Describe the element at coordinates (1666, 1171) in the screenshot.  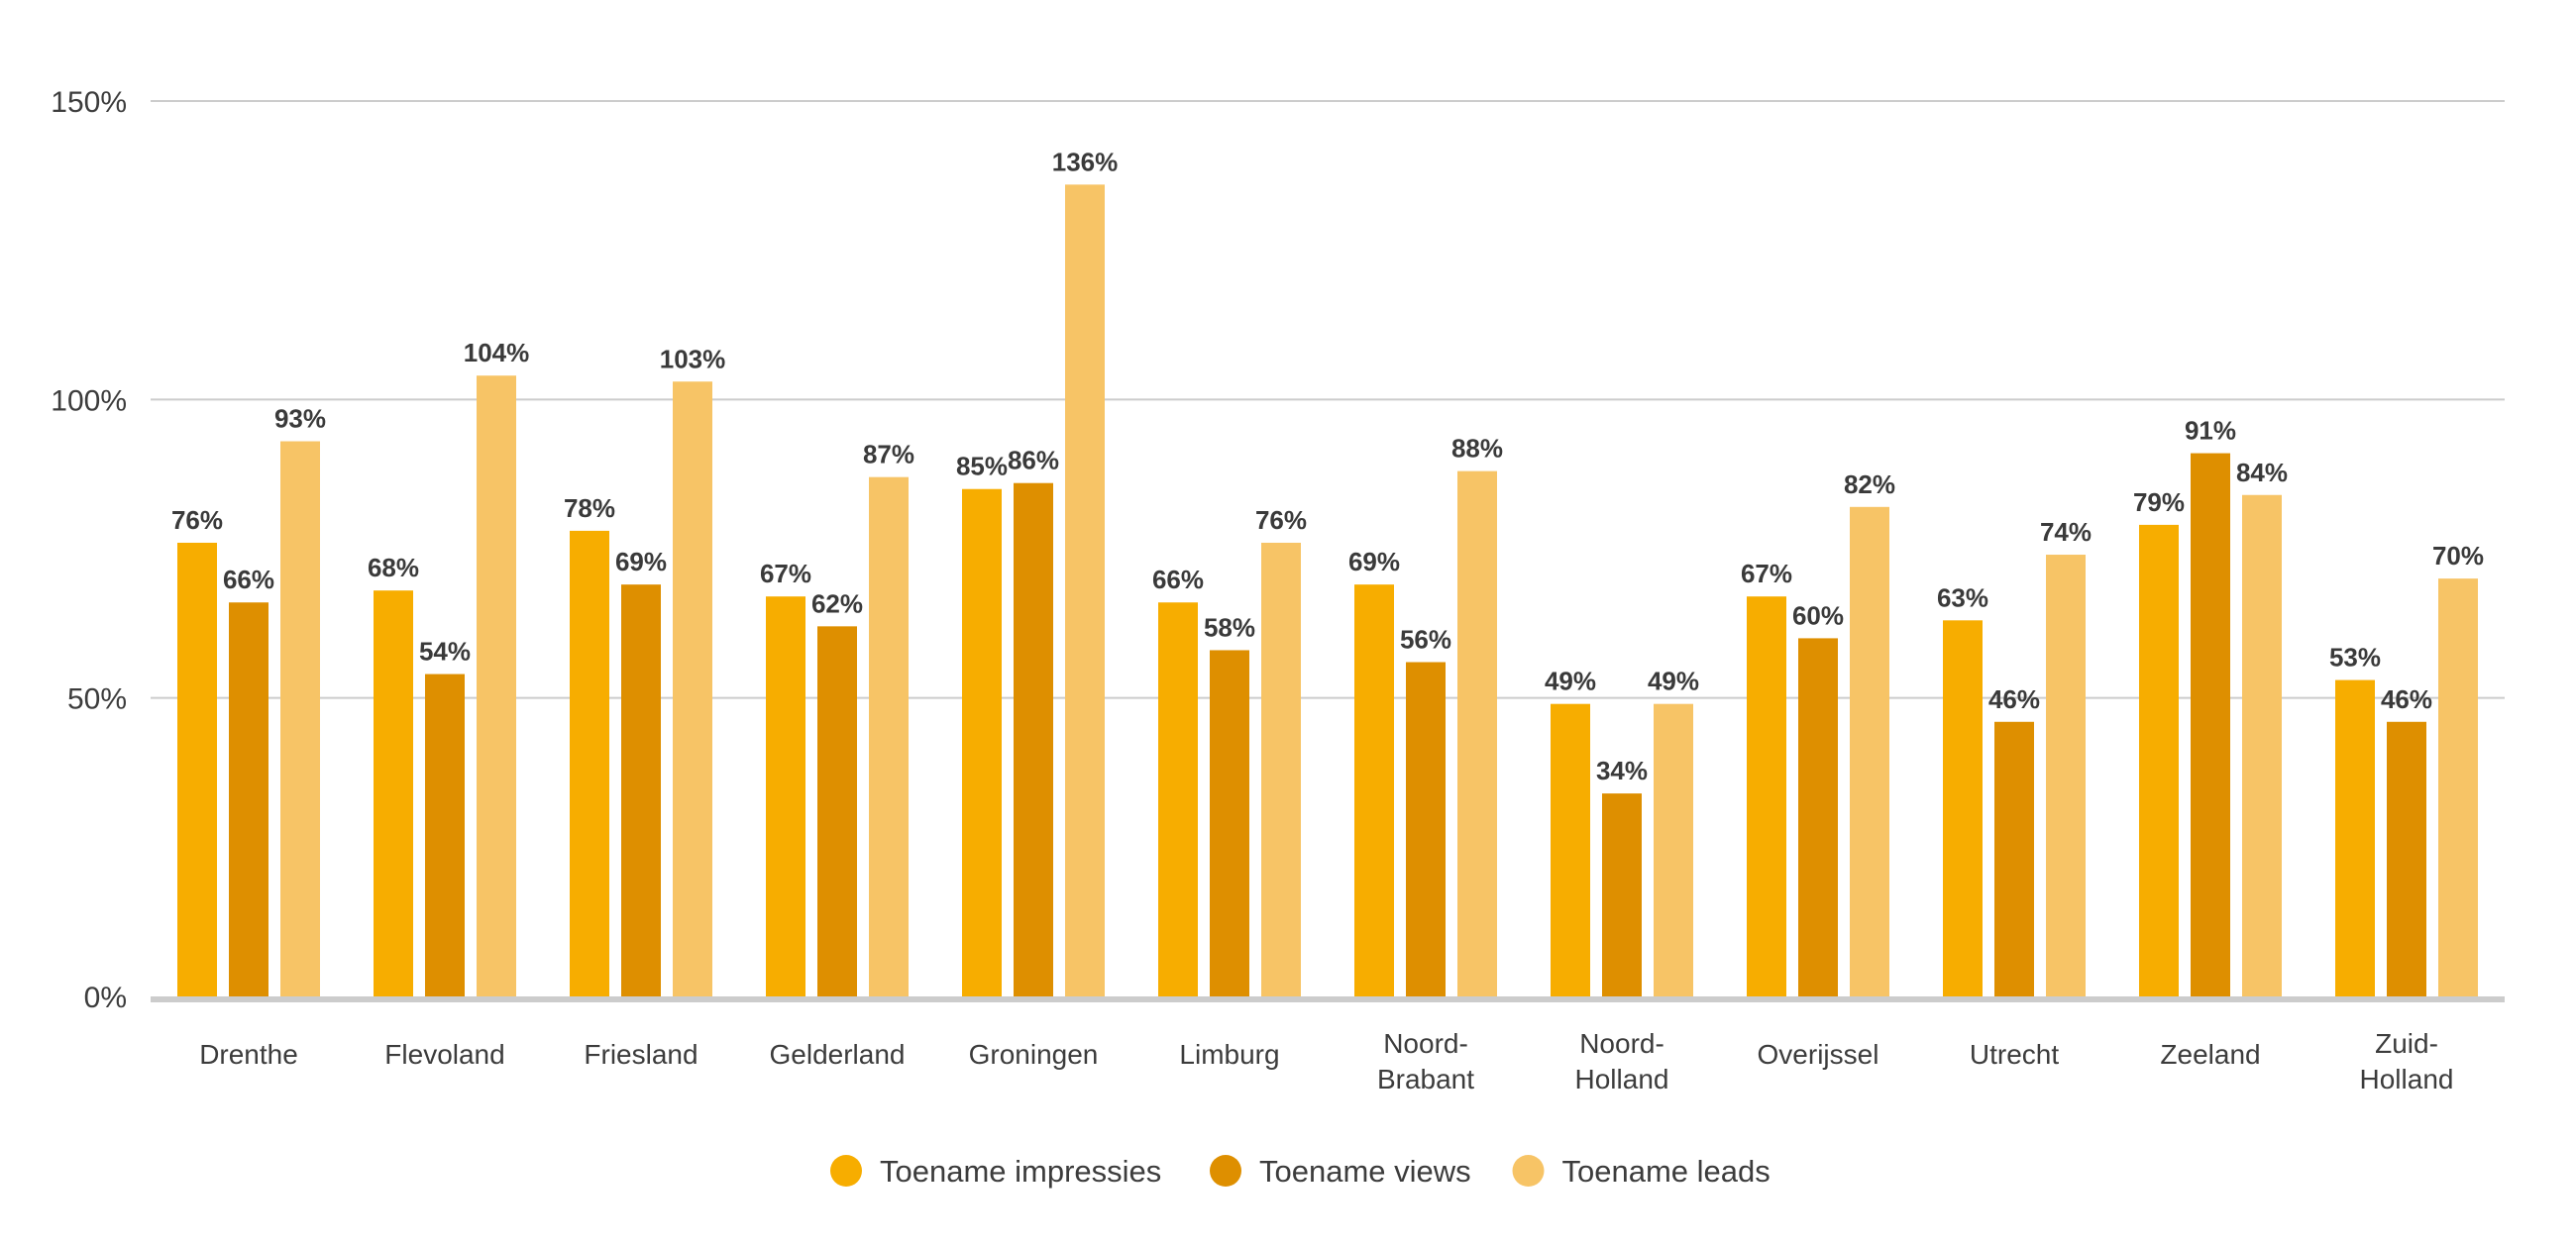
I see `legend-label: Toename leads` at that location.